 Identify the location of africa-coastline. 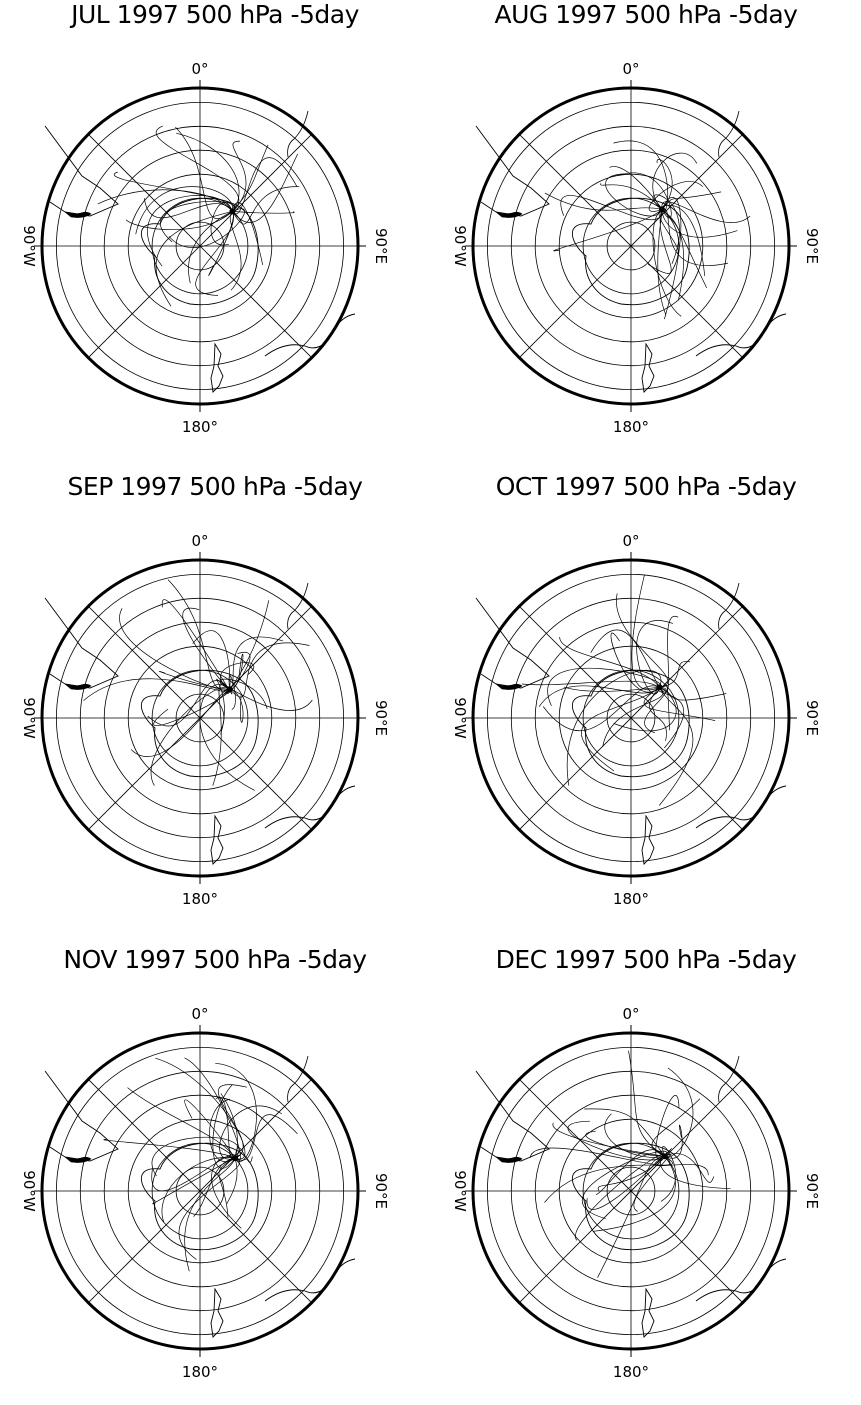
(298, 134).